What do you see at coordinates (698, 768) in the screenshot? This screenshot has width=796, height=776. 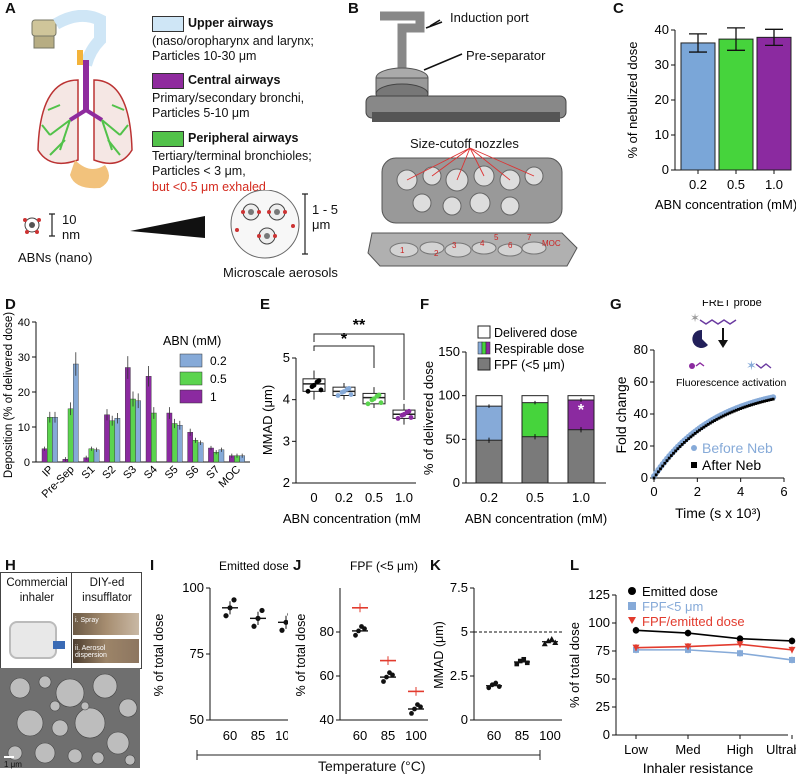 I see `x-axis-label: Inhaler resistance` at bounding box center [698, 768].